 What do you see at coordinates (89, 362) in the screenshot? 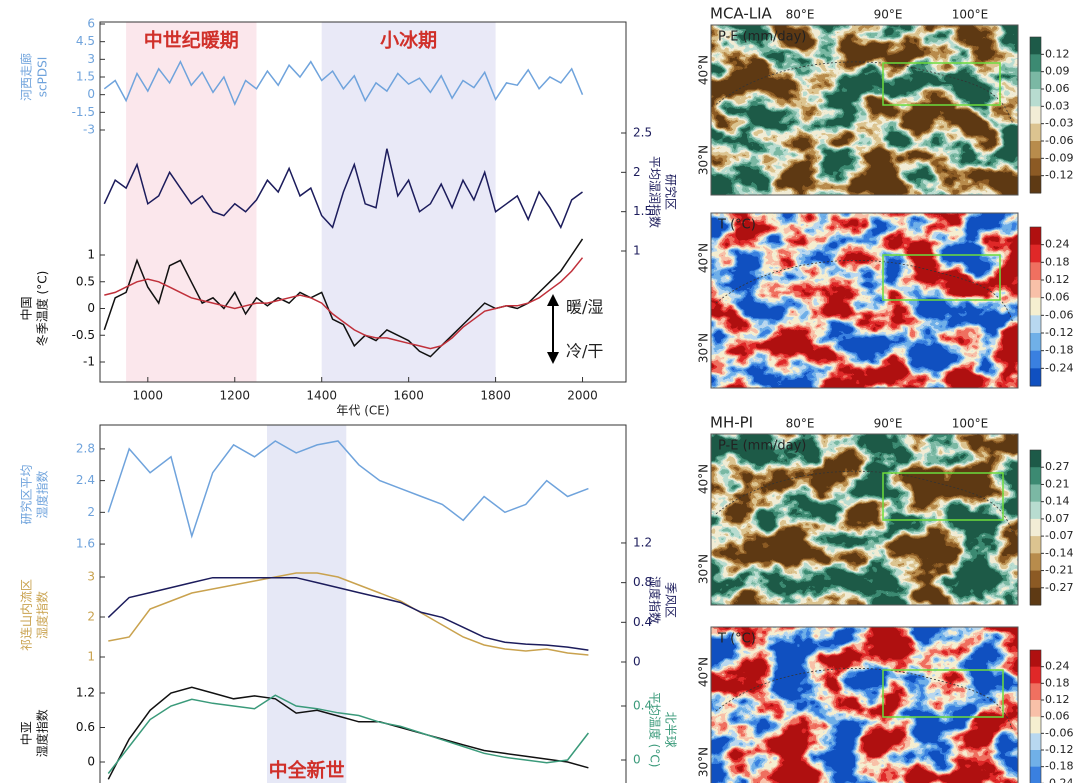
I see `y-tick-label: -1` at bounding box center [89, 362].